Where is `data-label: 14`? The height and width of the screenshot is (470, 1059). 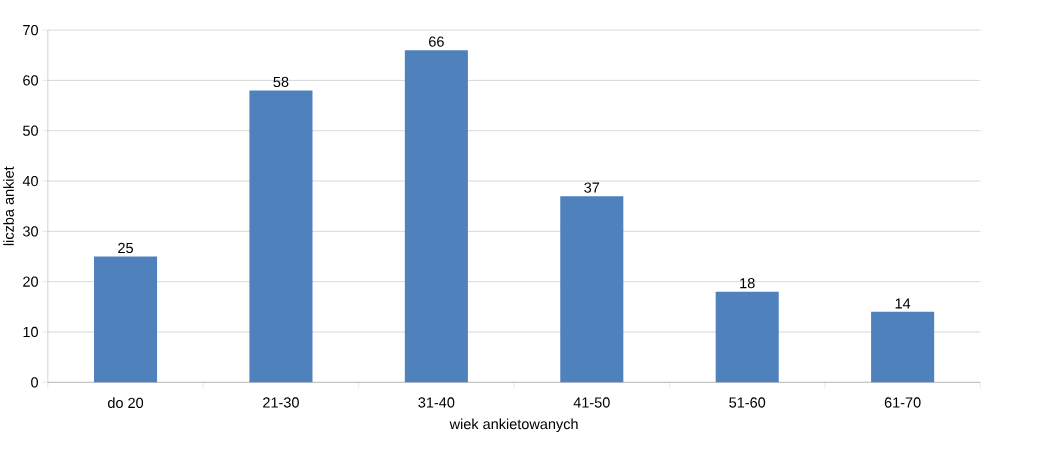
data-label: 14 is located at coordinates (903, 303).